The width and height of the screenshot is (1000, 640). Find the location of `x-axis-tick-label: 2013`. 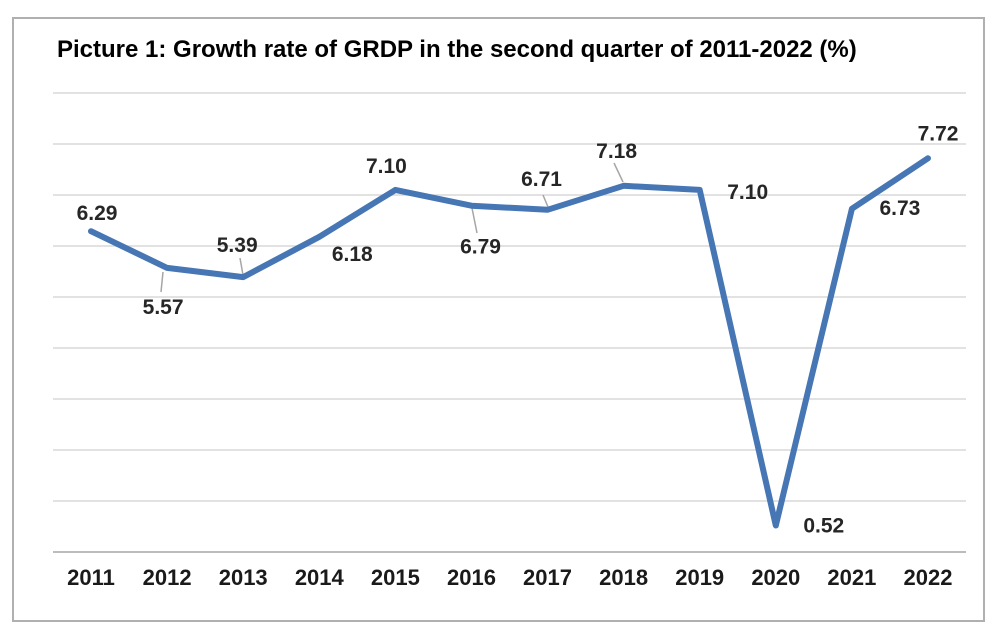

x-axis-tick-label: 2013 is located at coordinates (243, 577).